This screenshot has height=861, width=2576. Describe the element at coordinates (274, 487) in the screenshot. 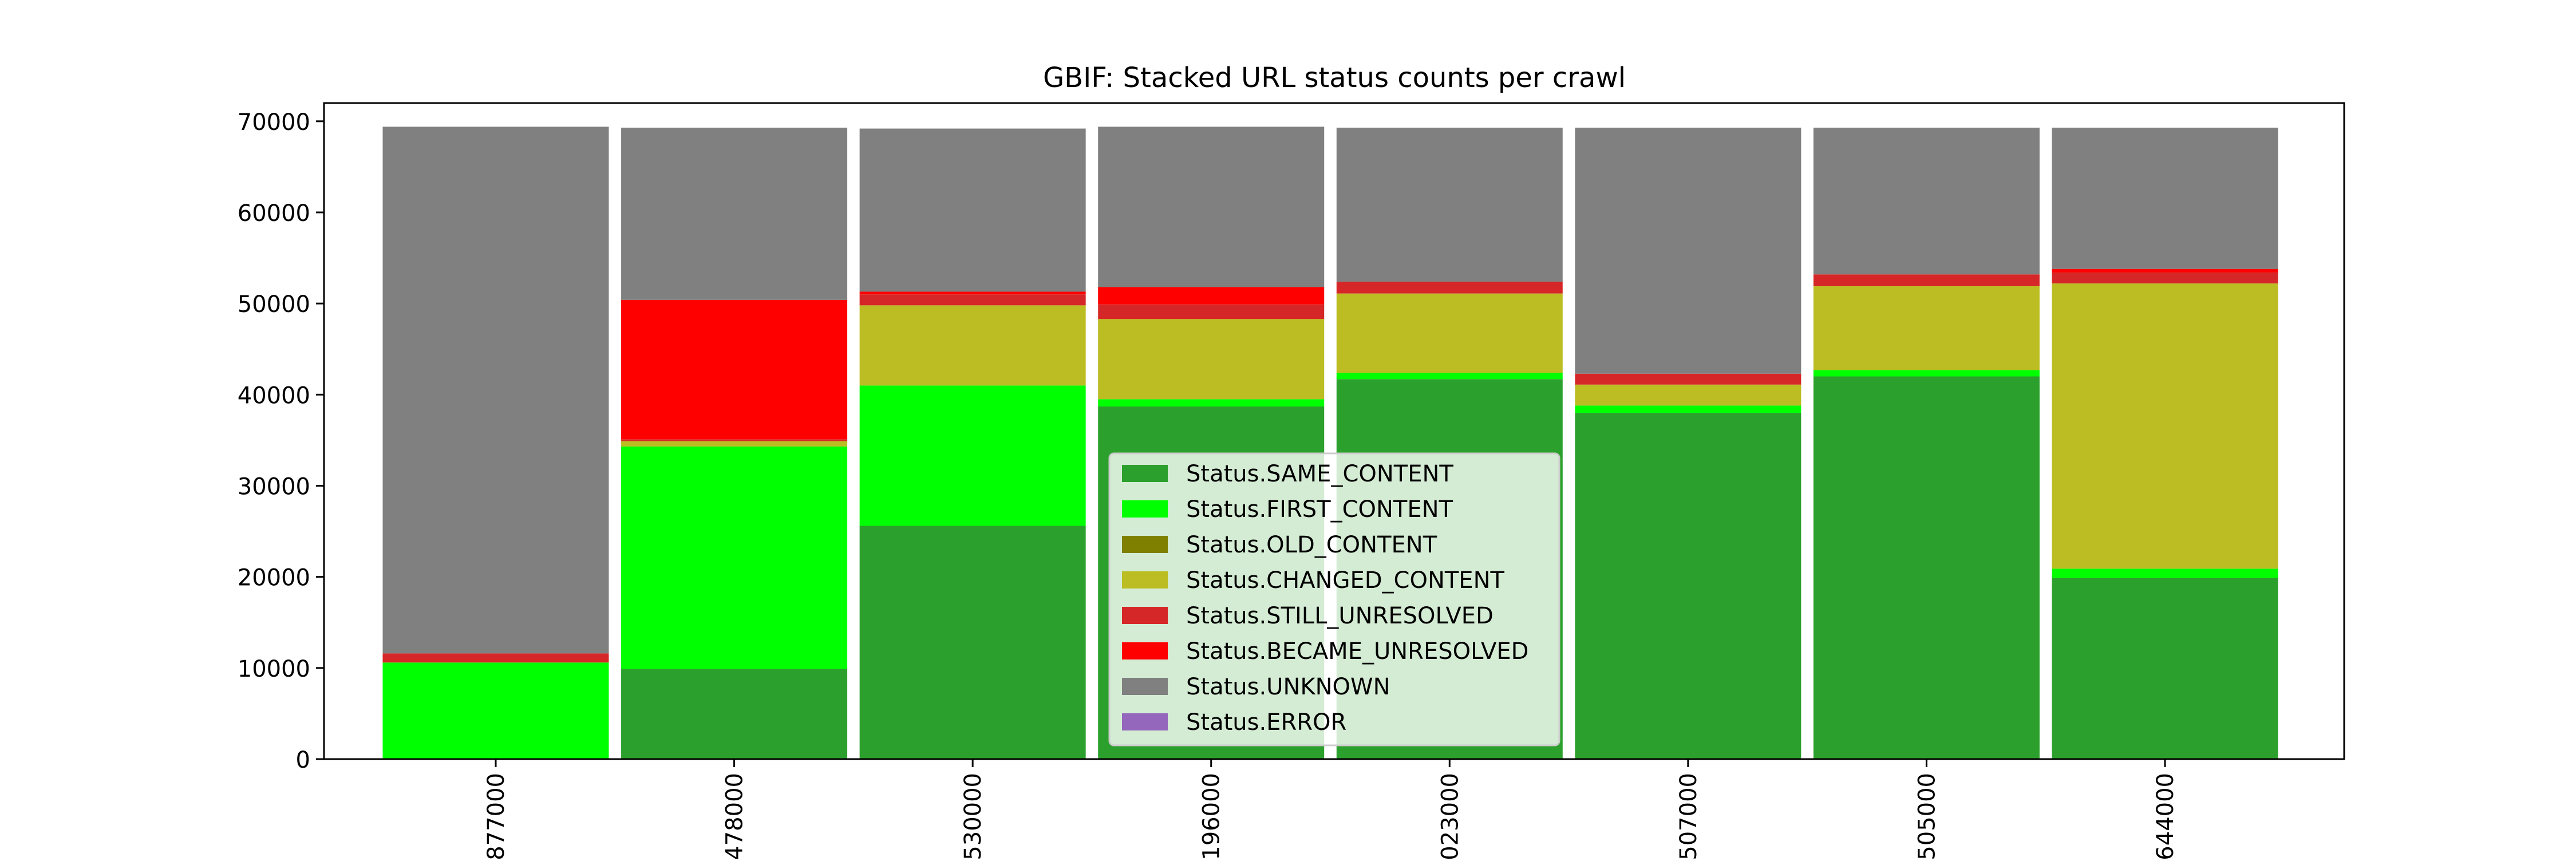

I see `y-tick-label: 30000` at that location.